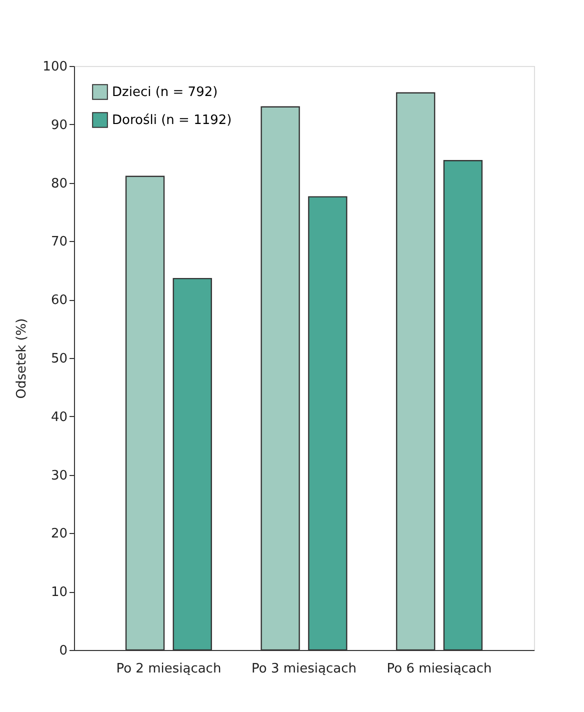 This screenshot has width=584, height=712. Describe the element at coordinates (59, 592) in the screenshot. I see `y-tick-label: 10` at that location.